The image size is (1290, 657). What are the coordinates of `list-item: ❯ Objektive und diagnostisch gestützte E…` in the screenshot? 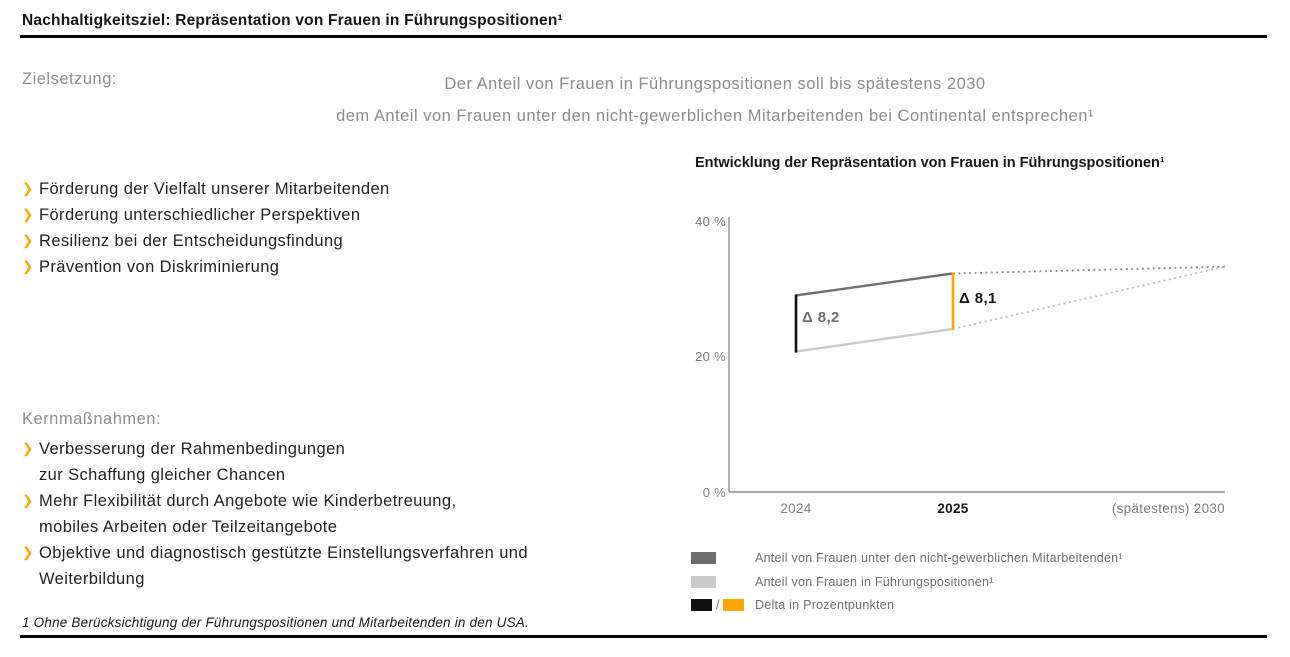 It's located at (275, 566).